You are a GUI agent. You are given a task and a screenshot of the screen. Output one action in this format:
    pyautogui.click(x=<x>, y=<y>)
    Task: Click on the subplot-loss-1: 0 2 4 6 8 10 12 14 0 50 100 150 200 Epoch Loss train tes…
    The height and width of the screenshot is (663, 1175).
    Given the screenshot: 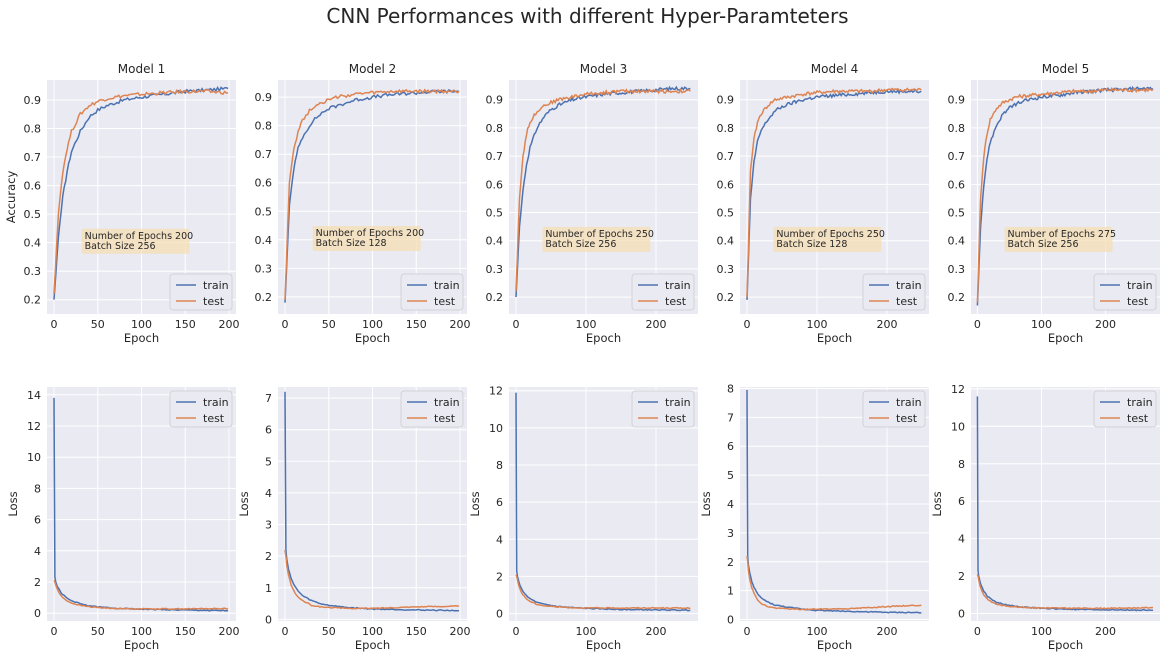 What is the action you would take?
    pyautogui.click(x=123, y=519)
    